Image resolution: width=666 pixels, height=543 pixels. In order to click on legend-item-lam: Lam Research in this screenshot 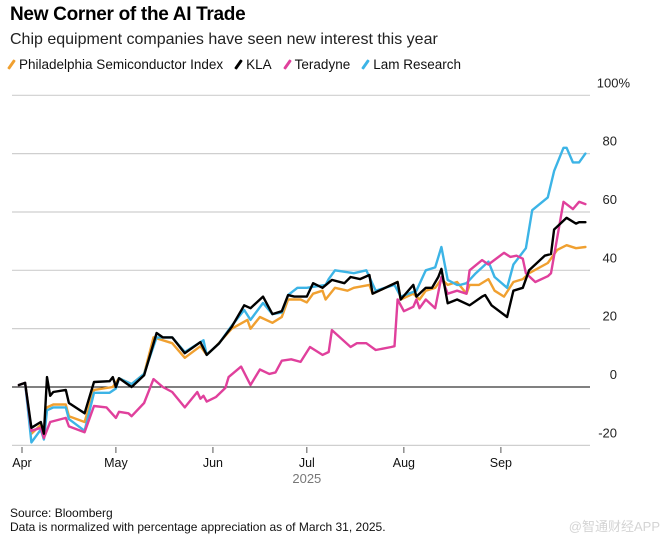, I will do `click(411, 64)`.